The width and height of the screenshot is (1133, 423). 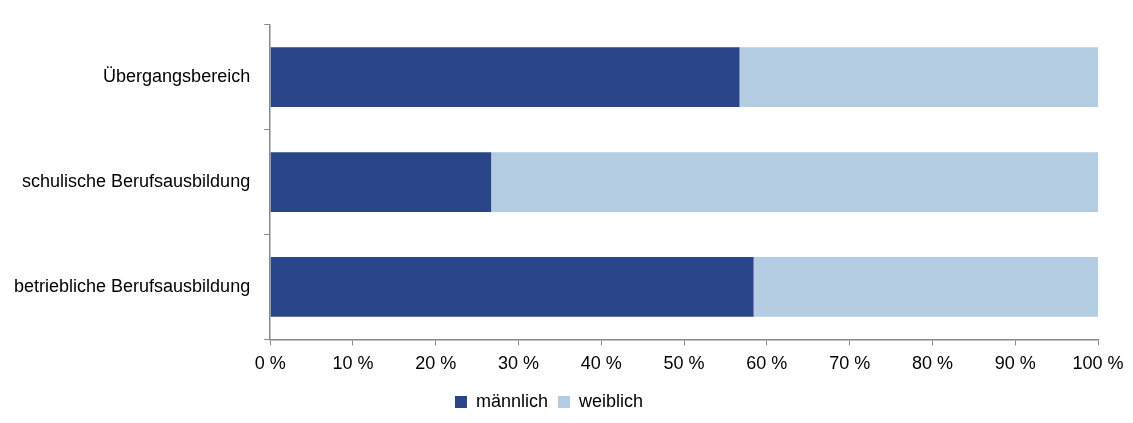 What do you see at coordinates (136, 181) in the screenshot?
I see `y-tick-label: schulische Berufsausbildung` at bounding box center [136, 181].